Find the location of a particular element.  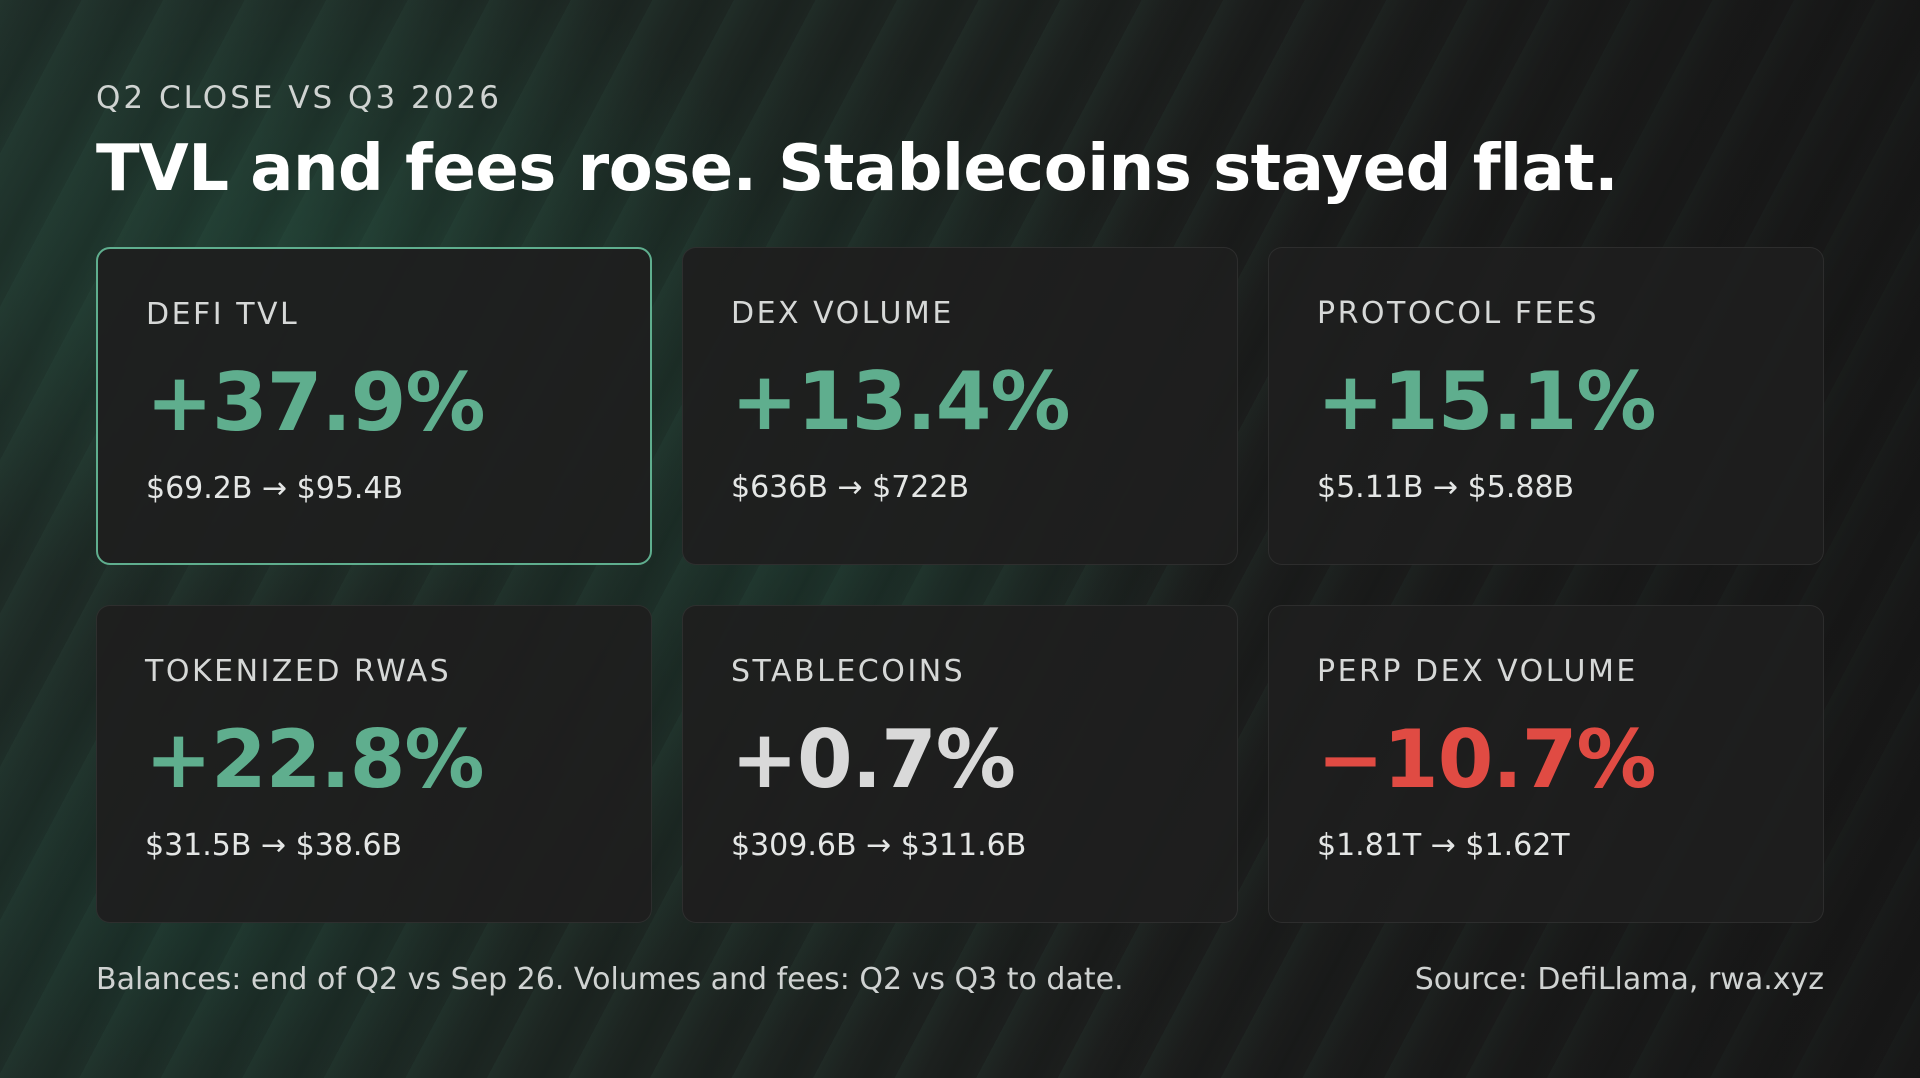

metric-change: +22.8% is located at coordinates (315, 759).